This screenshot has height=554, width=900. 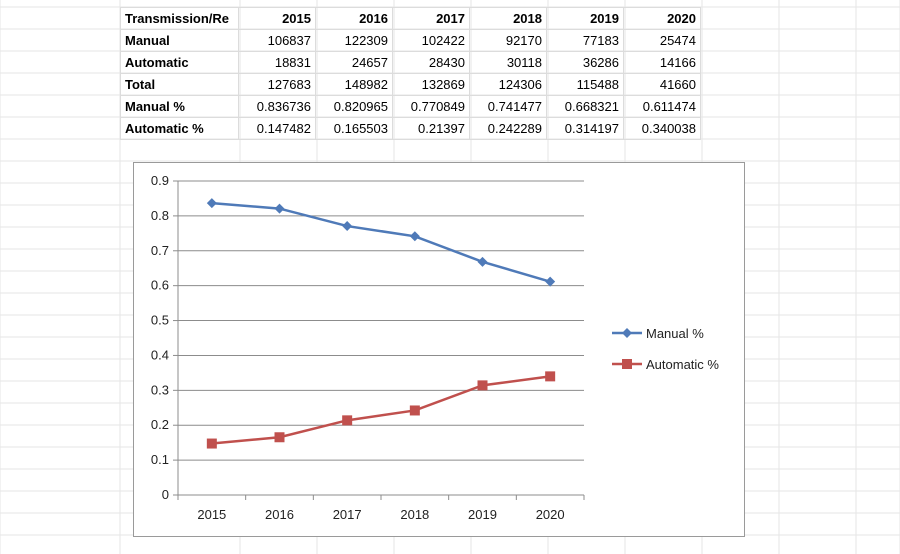 What do you see at coordinates (347, 514) in the screenshot?
I see `x-tick-label: 2017` at bounding box center [347, 514].